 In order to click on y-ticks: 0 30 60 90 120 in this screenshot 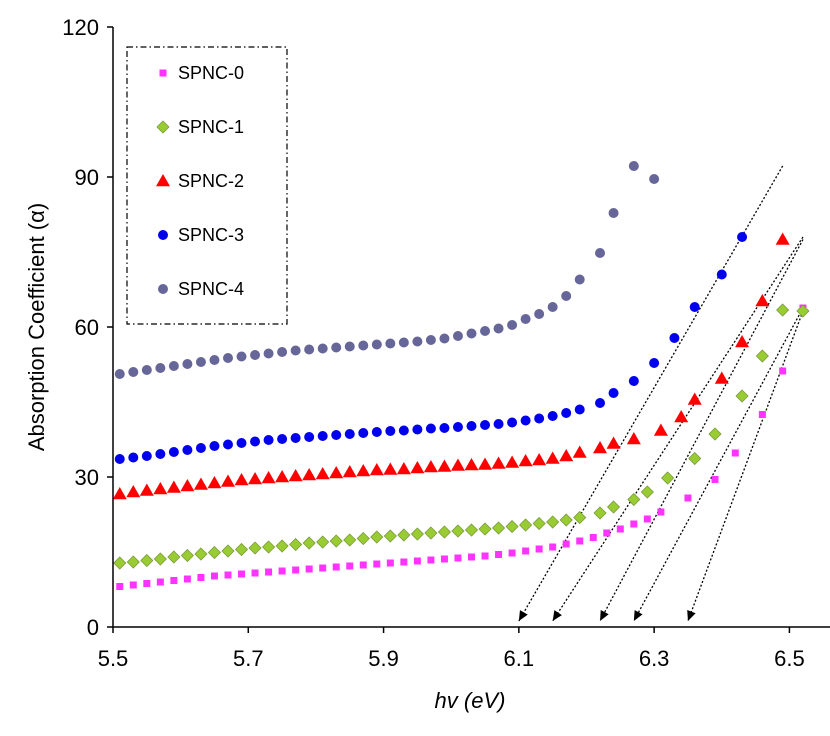, I will do `click(87, 327)`.